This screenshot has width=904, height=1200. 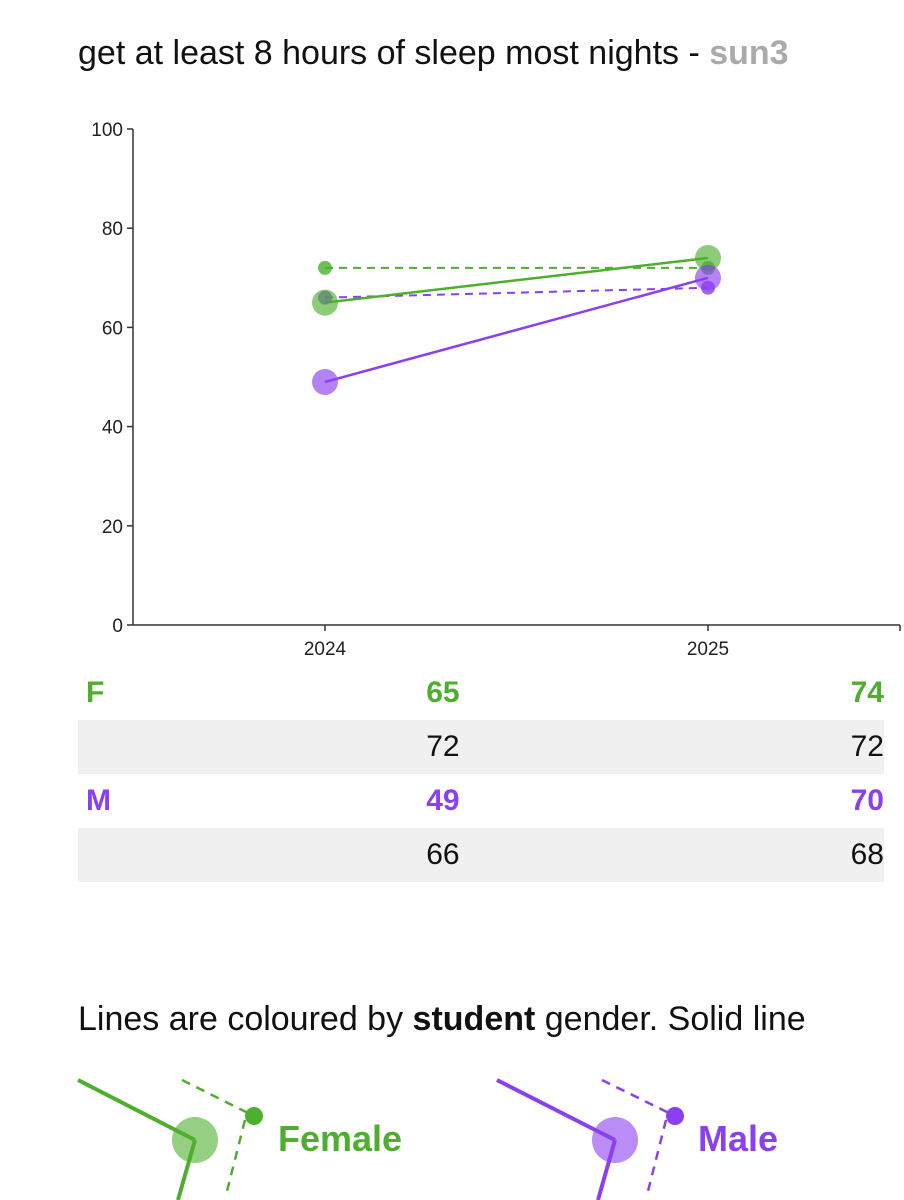 What do you see at coordinates (744, 855) in the screenshot?
I see `value-2025: 68` at bounding box center [744, 855].